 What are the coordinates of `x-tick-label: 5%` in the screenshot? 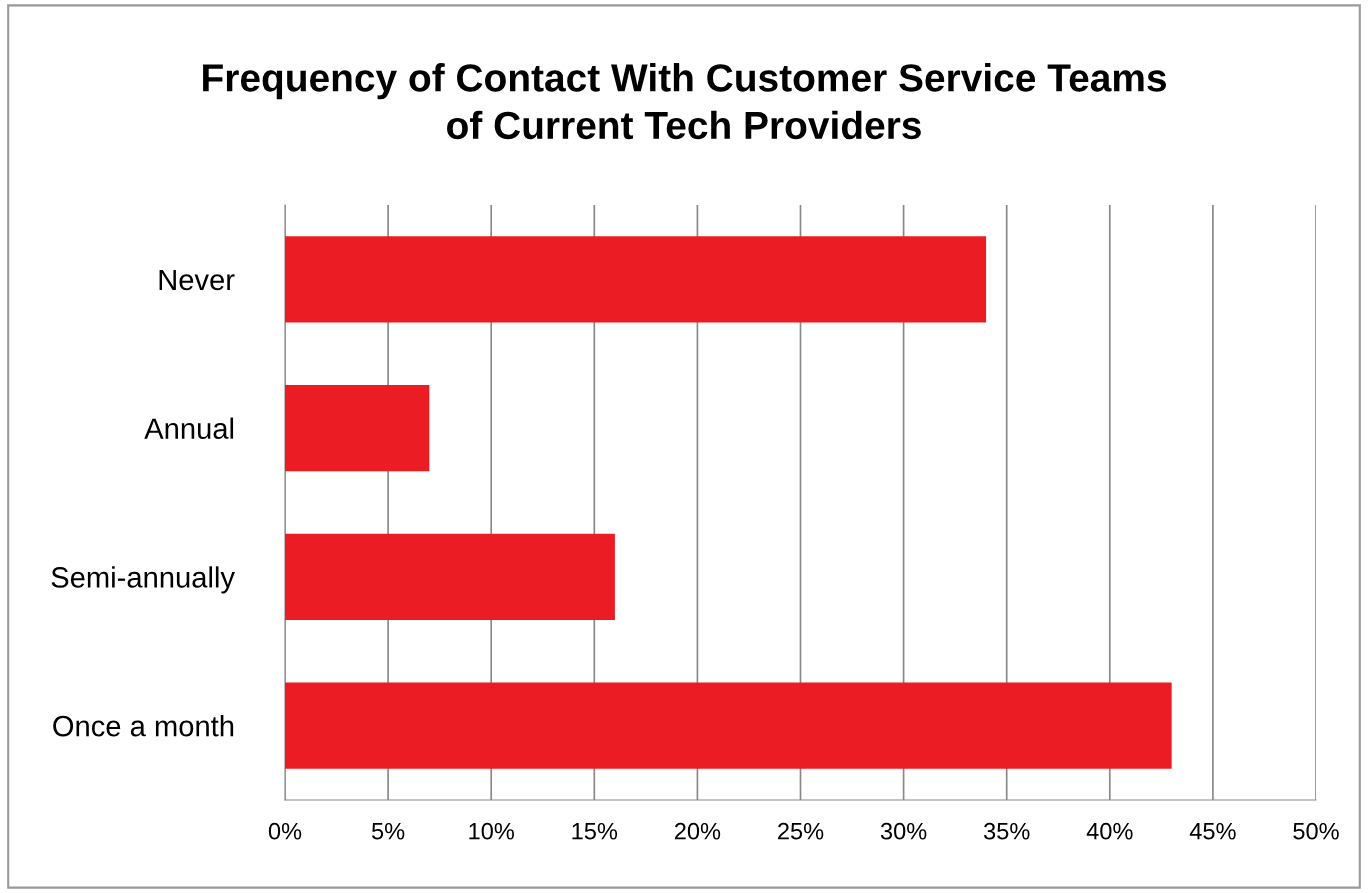 It's located at (388, 831).